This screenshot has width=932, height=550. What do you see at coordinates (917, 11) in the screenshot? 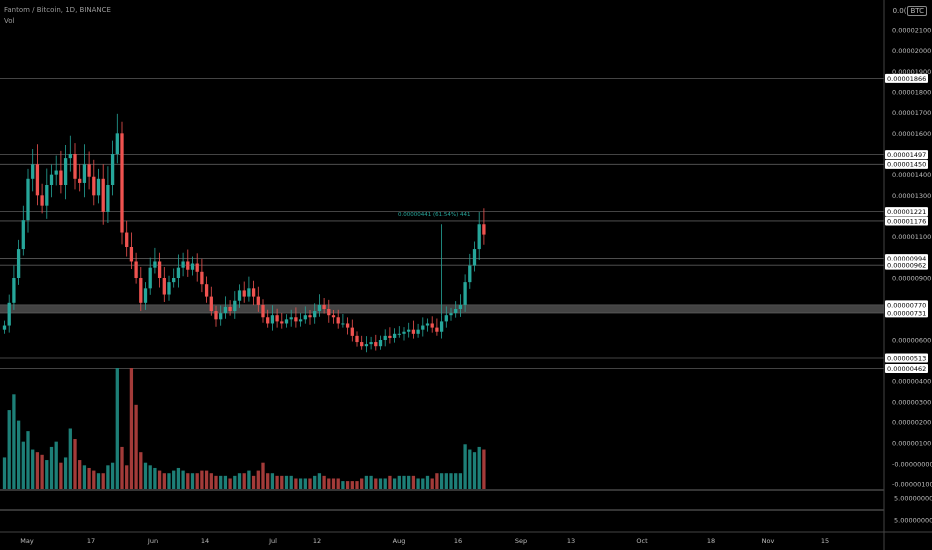
I see `currency-badge: BTC` at bounding box center [917, 11].